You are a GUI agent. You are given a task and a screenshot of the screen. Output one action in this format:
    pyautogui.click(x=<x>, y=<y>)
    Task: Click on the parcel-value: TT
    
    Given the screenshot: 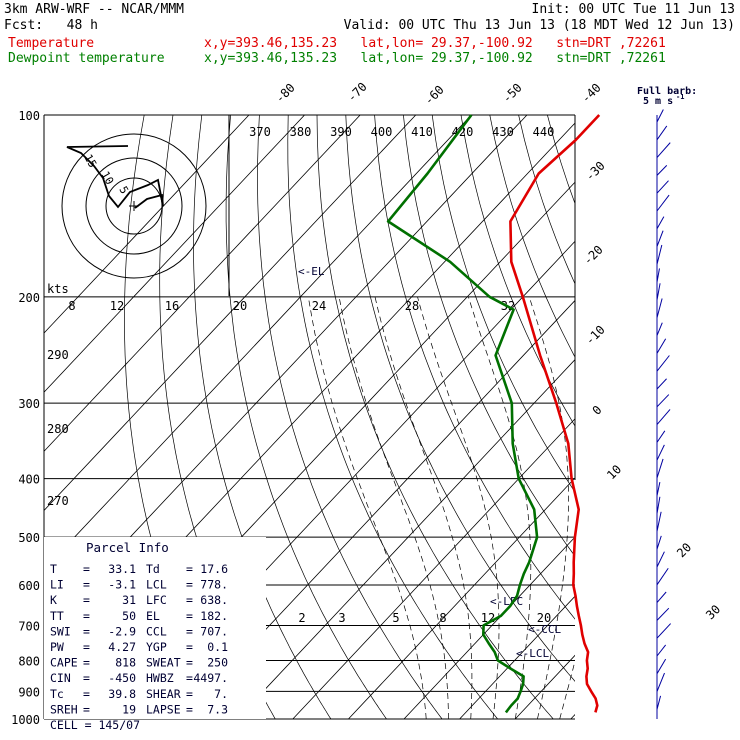 What is the action you would take?
    pyautogui.click(x=57, y=616)
    